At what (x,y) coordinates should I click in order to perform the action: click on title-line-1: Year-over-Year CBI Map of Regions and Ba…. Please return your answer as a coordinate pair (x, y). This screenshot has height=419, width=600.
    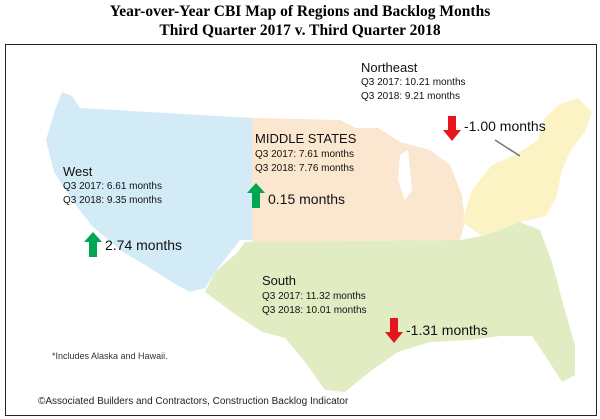
    Looking at the image, I should click on (300, 11).